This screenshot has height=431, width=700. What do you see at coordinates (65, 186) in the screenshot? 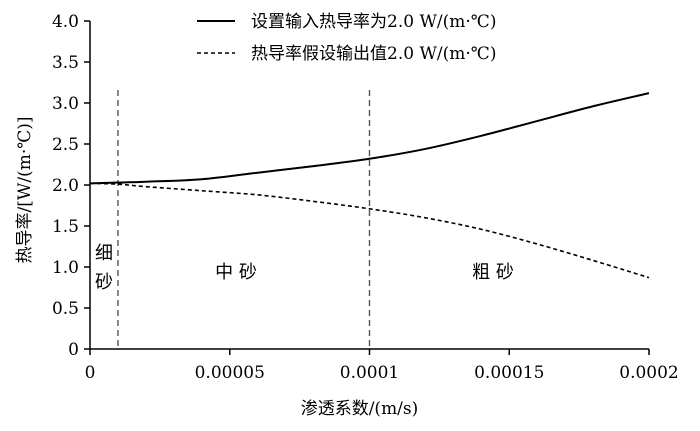
I see `y-tick-label: 2.0` at bounding box center [65, 186].